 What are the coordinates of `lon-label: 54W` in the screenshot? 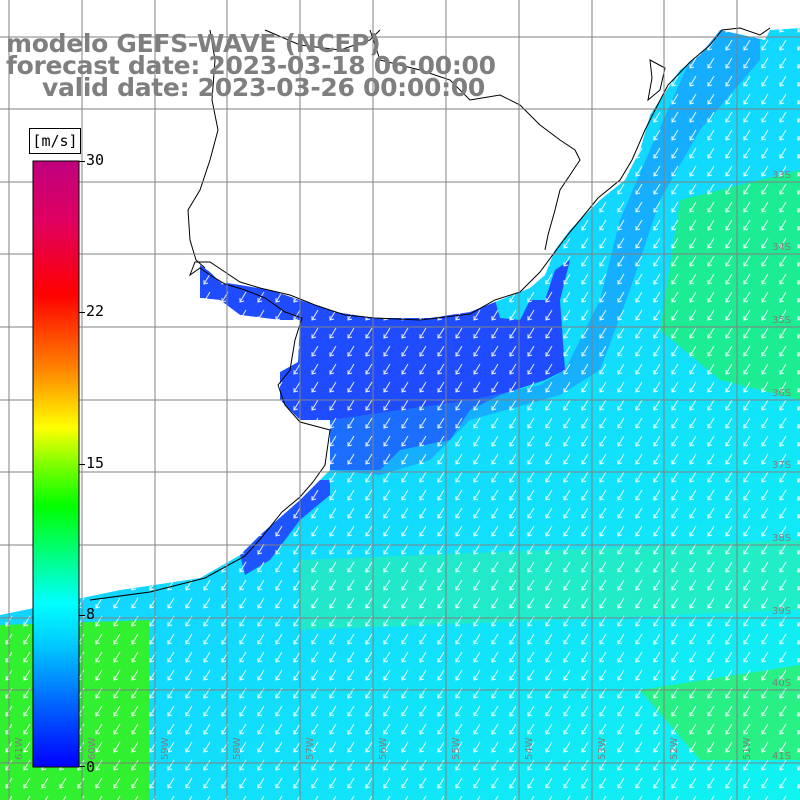 It's located at (529, 748).